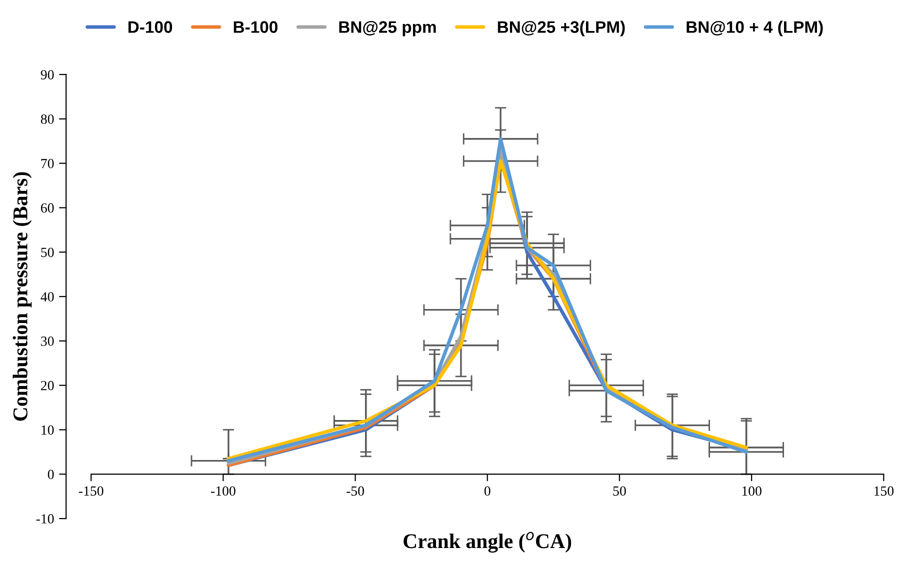 The image size is (911, 573). I want to click on x-tick-label: 150, so click(884, 491).